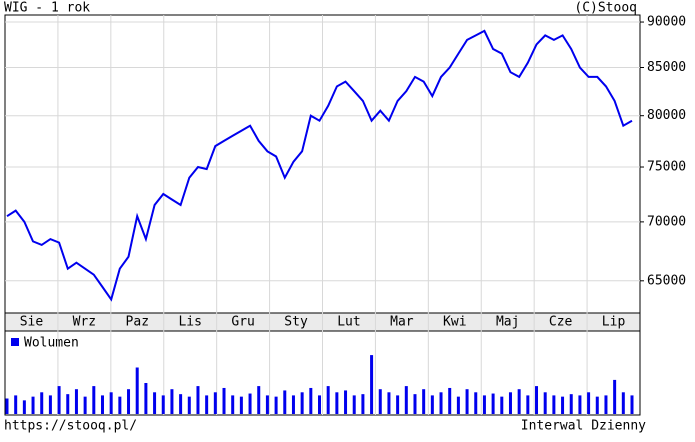  What do you see at coordinates (242, 322) in the screenshot?
I see `x-tick-label: Gru` at bounding box center [242, 322].